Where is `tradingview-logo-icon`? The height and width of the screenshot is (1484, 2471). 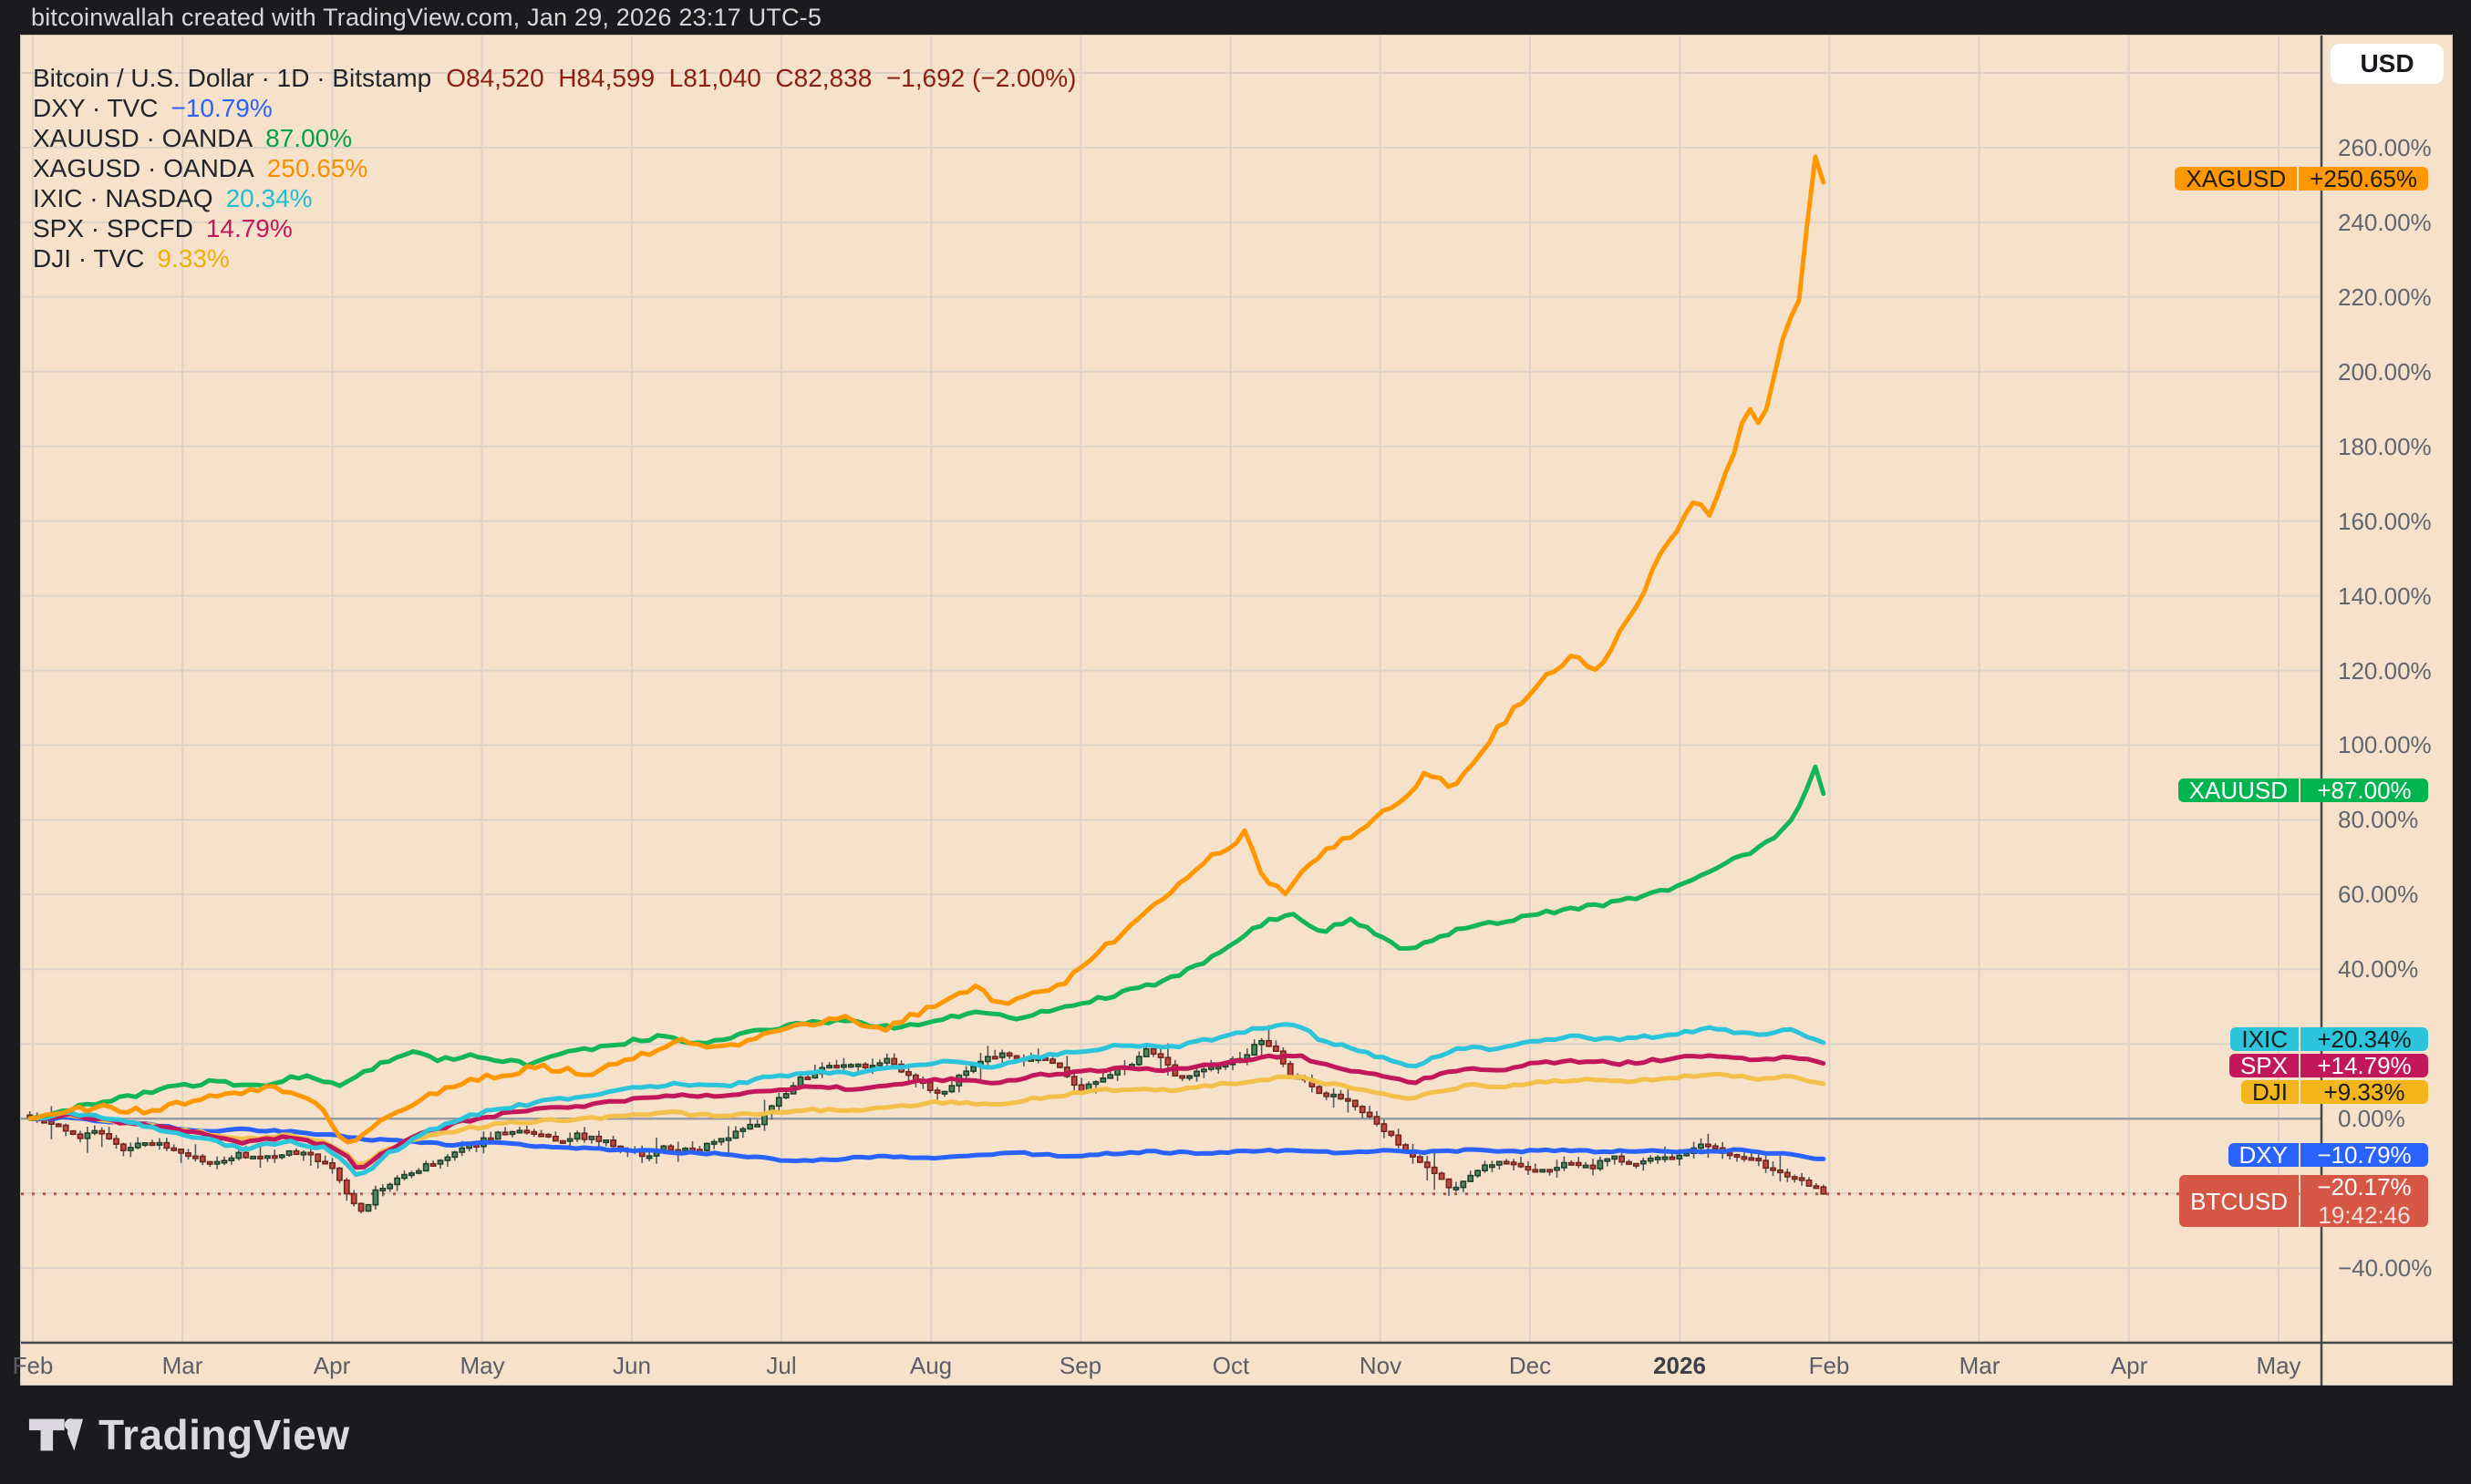
tradingview-logo-icon is located at coordinates (56, 1435).